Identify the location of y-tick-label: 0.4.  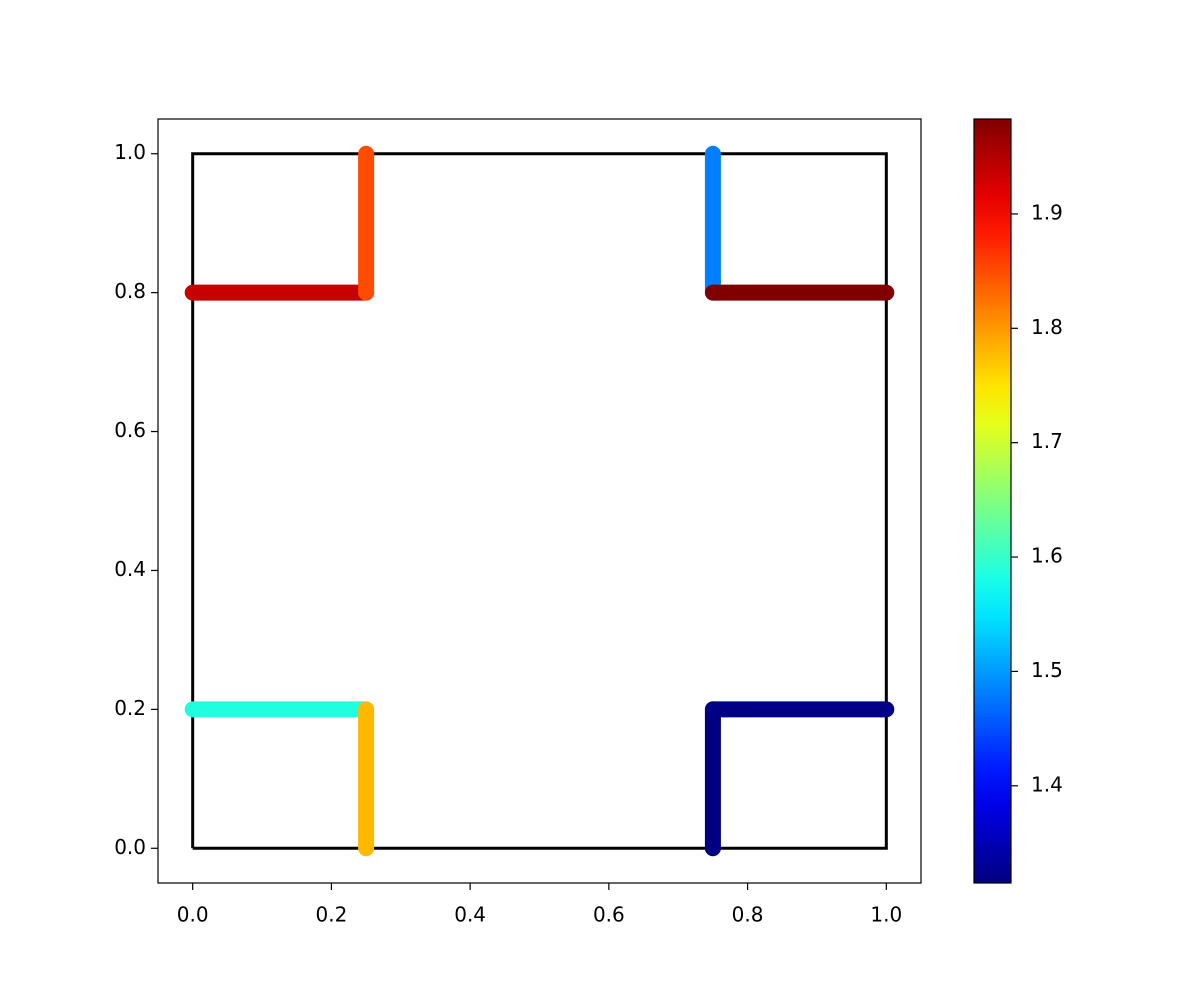
(130, 569).